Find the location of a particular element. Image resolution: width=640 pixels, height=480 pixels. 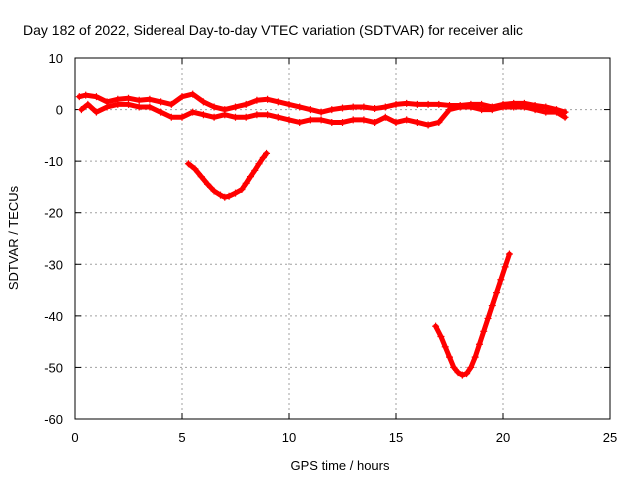

y-tick-label: -30 is located at coordinates (53, 264).